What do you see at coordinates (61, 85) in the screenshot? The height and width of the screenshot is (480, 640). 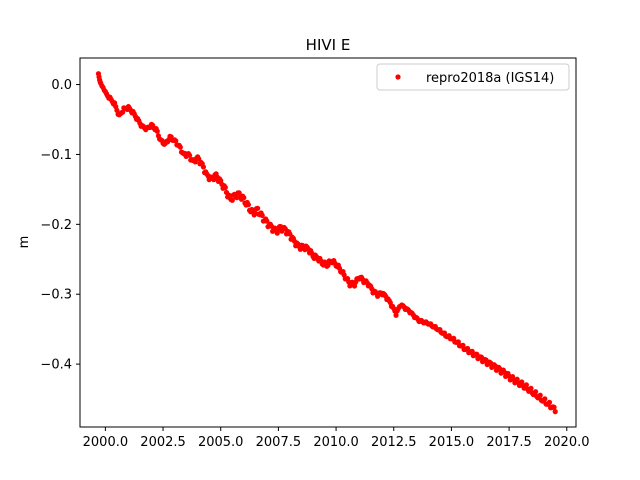 I see `y-tick-label: 0.0` at bounding box center [61, 85].